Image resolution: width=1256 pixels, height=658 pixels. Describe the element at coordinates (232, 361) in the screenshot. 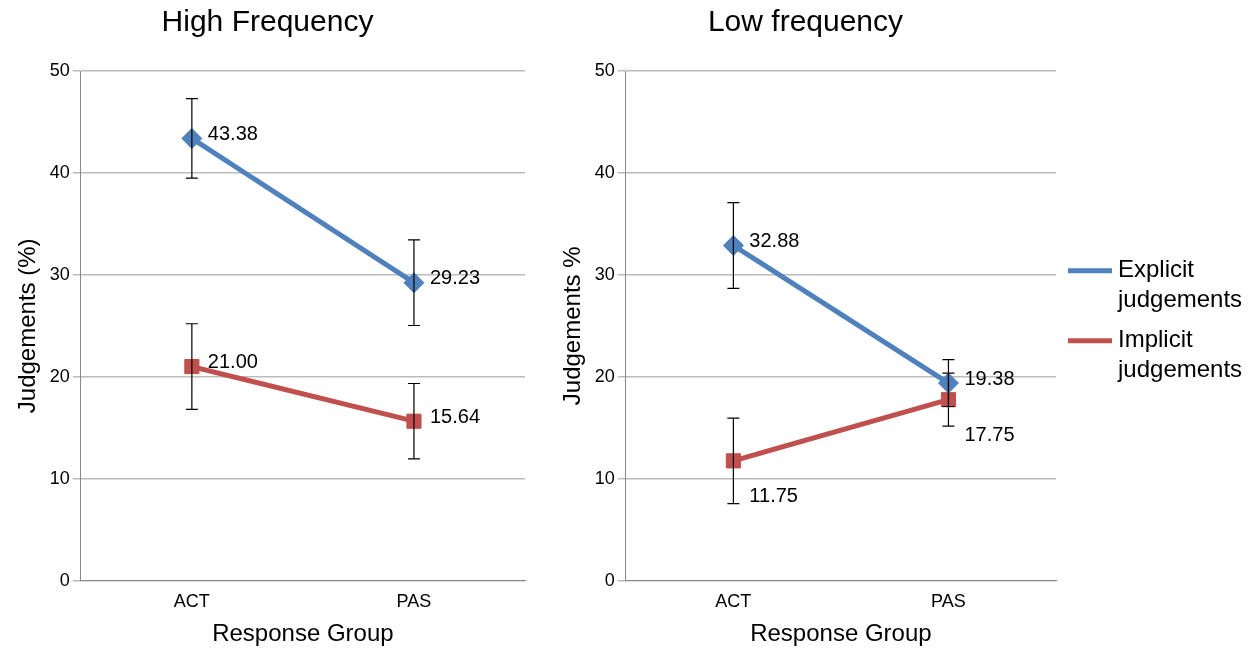

I see `data-label: 21.00` at that location.